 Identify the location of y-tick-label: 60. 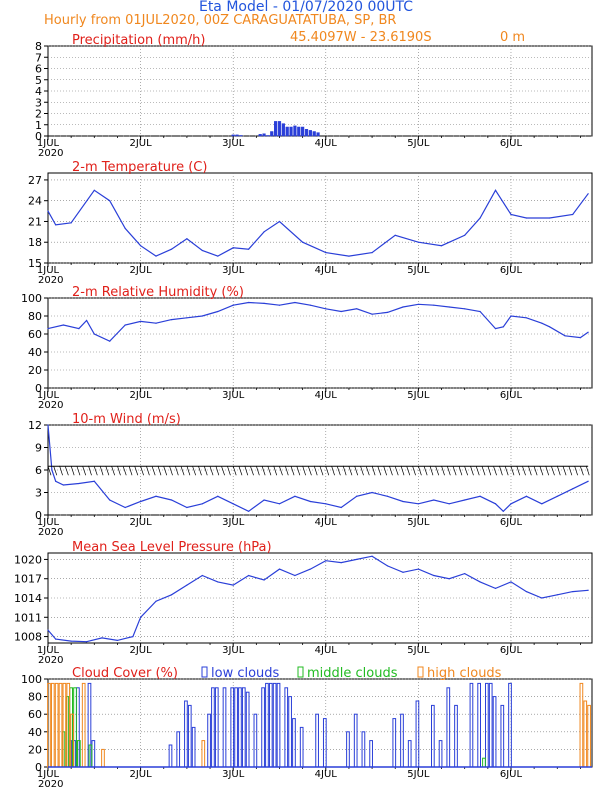
(35, 714).